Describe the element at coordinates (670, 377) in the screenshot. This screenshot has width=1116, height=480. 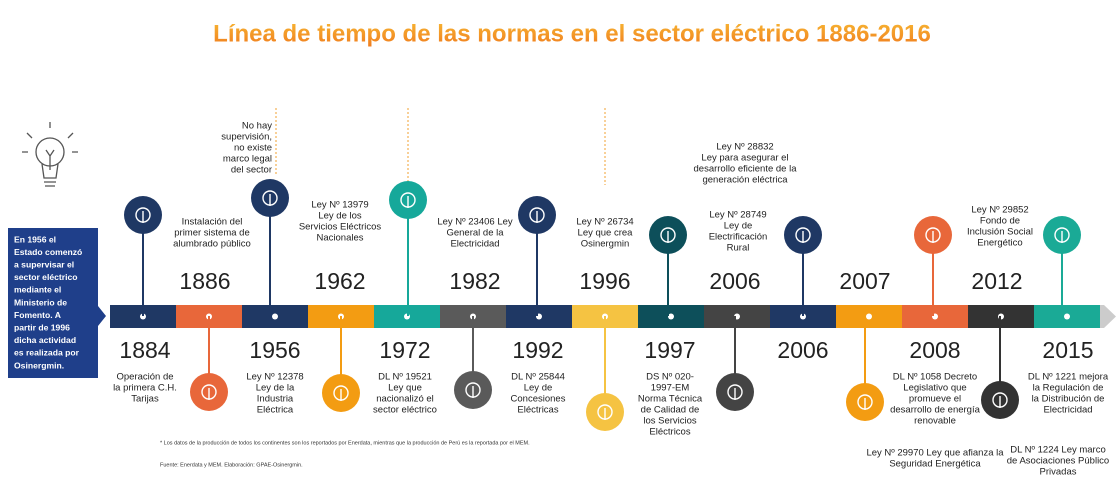
I see `event-text: DS Nº 020-` at that location.